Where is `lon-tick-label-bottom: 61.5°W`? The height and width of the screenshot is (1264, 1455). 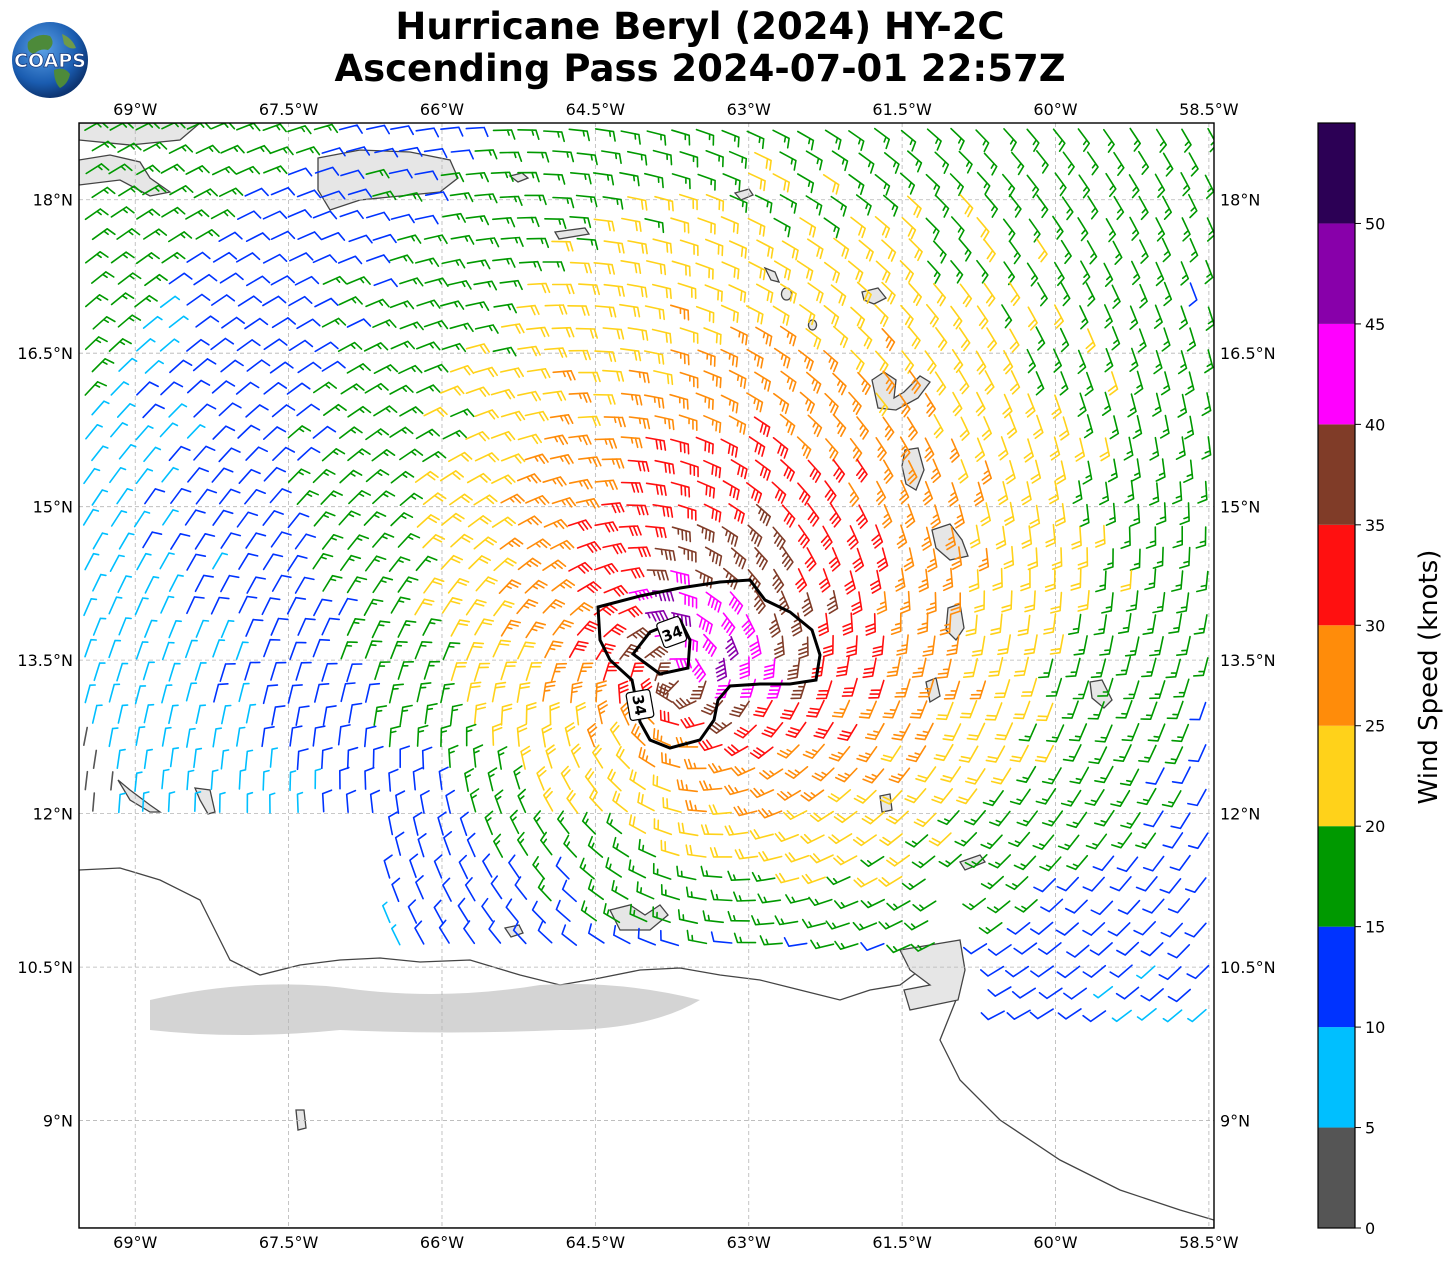 lon-tick-label-bottom: 61.5°W is located at coordinates (902, 1242).